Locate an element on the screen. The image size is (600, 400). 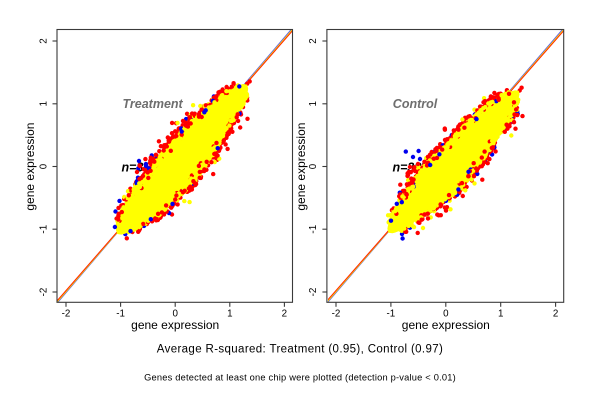
svg-text: Control is located at coordinates (415, 104).